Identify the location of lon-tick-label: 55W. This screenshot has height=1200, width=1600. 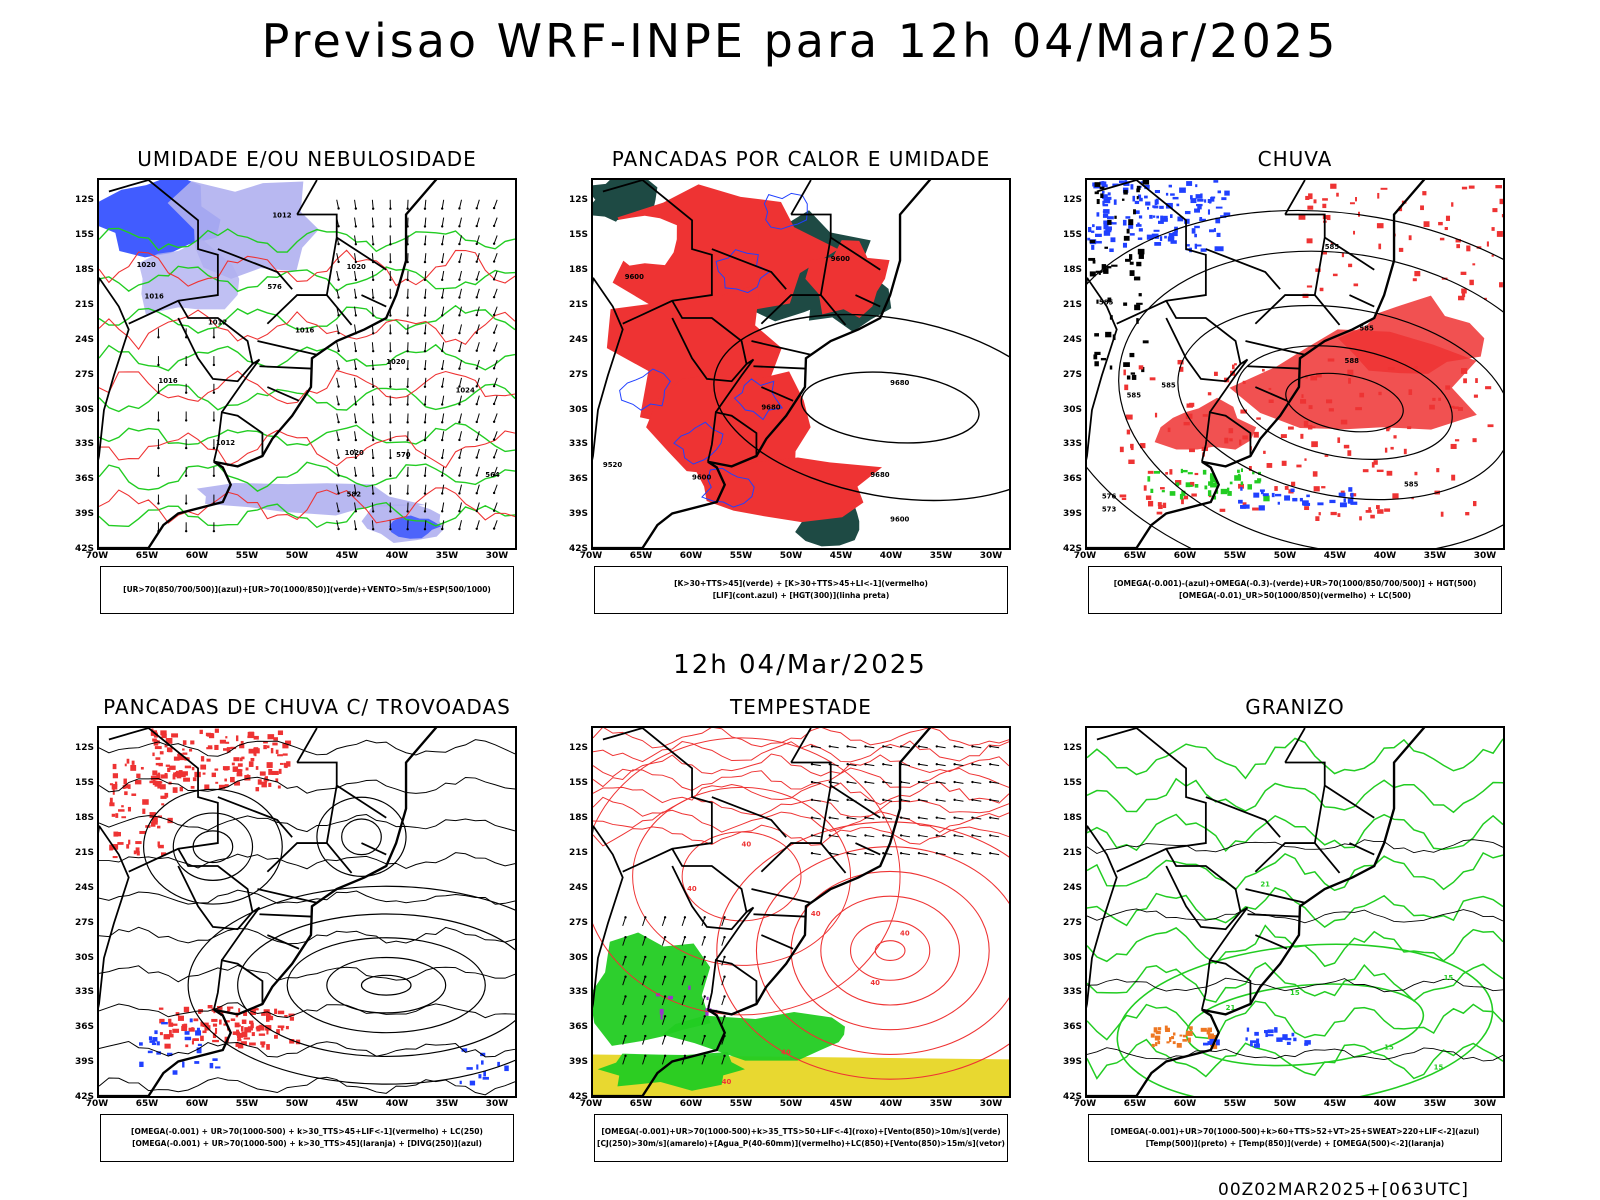
(741, 556).